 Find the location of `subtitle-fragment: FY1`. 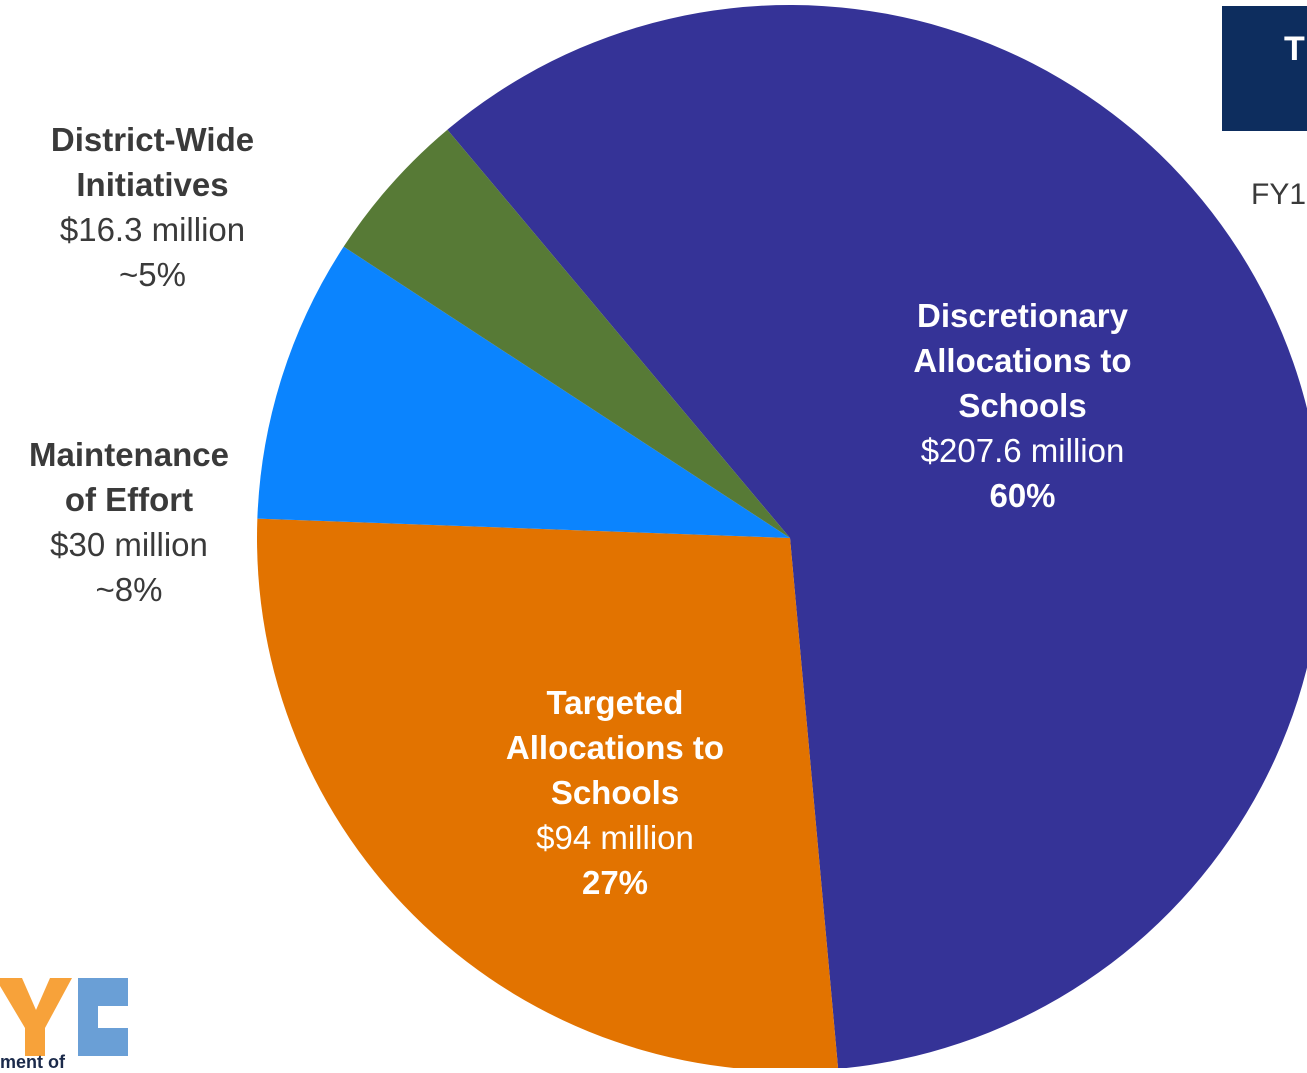

subtitle-fragment: FY1 is located at coordinates (1279, 194).